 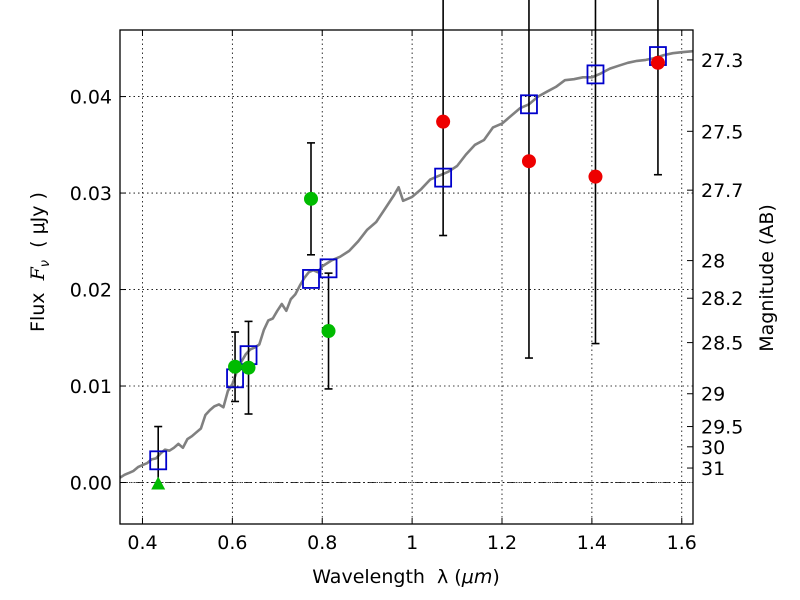 I want to click on x-tick-label: 0.8, so click(x=322, y=543).